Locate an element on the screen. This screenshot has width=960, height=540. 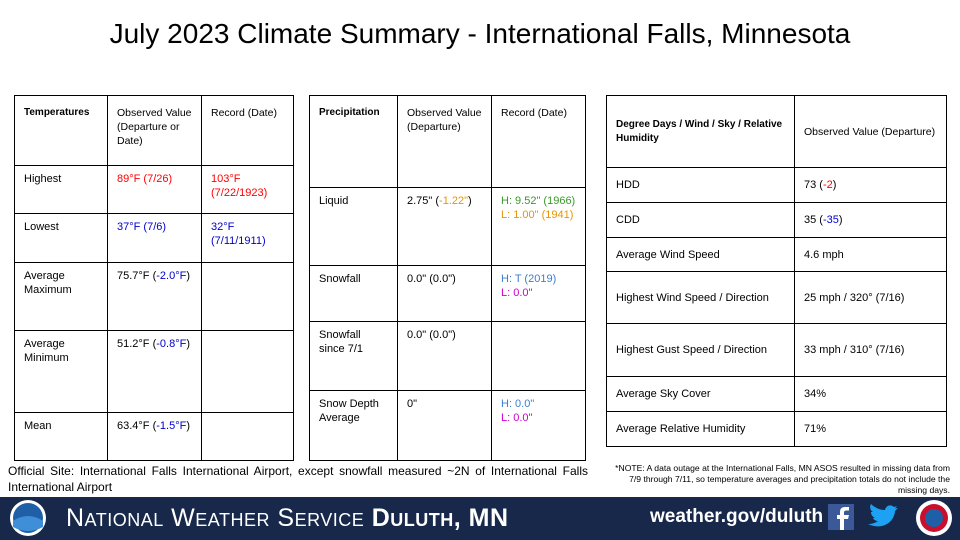
cell-line: 63.4°F (-1.5°F) is located at coordinates (154, 426).